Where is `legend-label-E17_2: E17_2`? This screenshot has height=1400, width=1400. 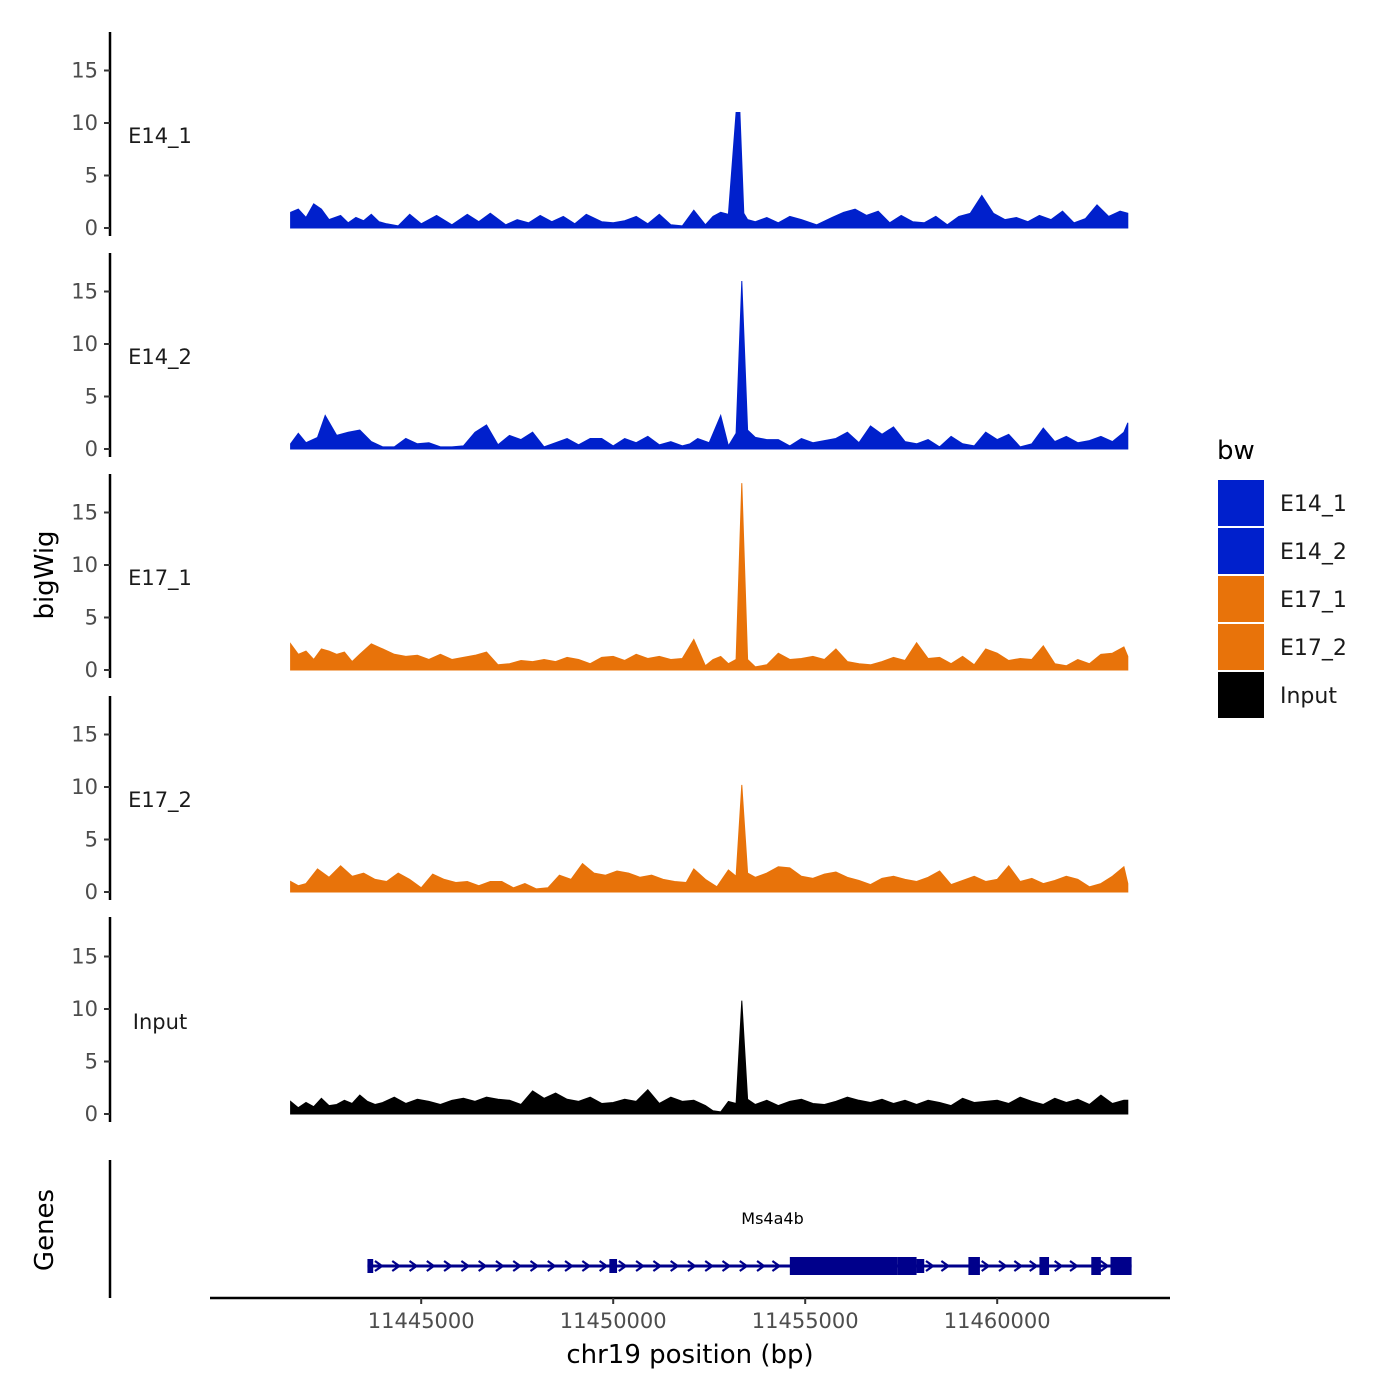
legend-label-E17_2: E17_2 is located at coordinates (1313, 648).